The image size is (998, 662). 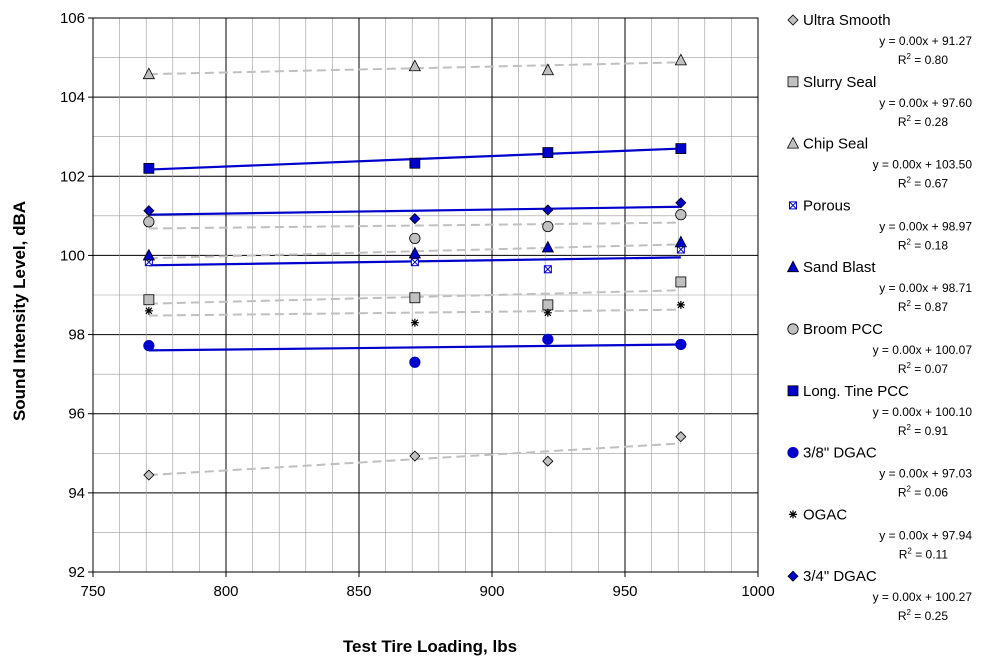 What do you see at coordinates (19, 311) in the screenshot?
I see `y-axis-title: Sound Intensity Level, dBA` at bounding box center [19, 311].